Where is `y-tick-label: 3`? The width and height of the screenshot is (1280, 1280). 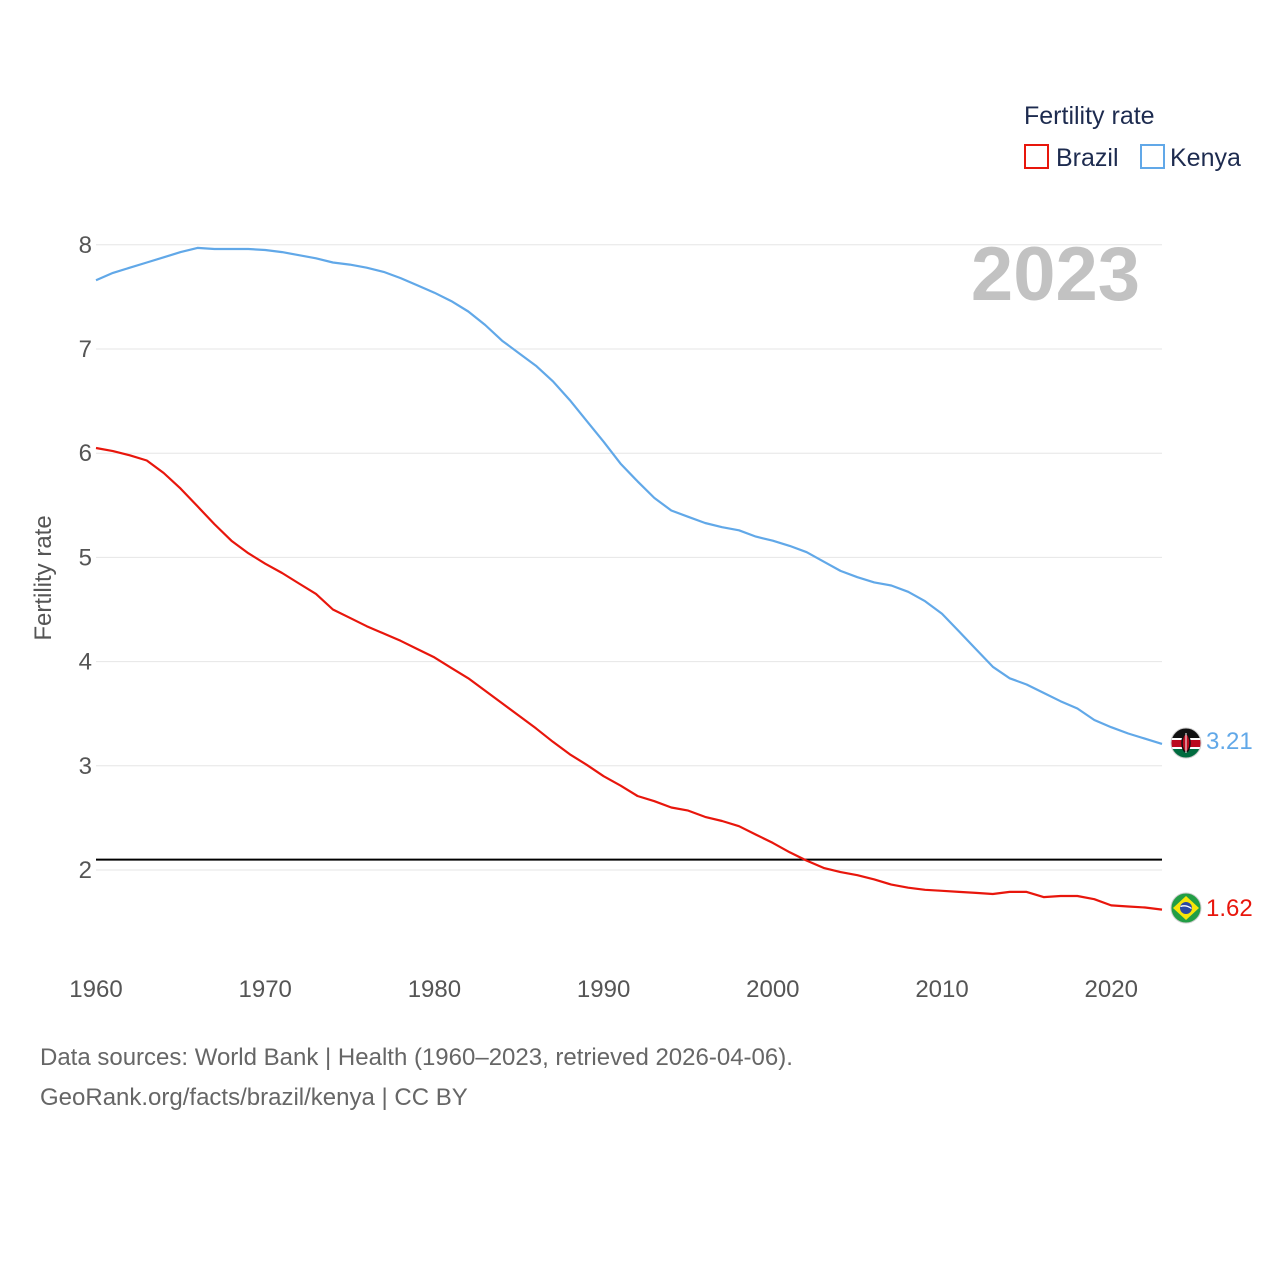 y-tick-label: 3 is located at coordinates (85, 766).